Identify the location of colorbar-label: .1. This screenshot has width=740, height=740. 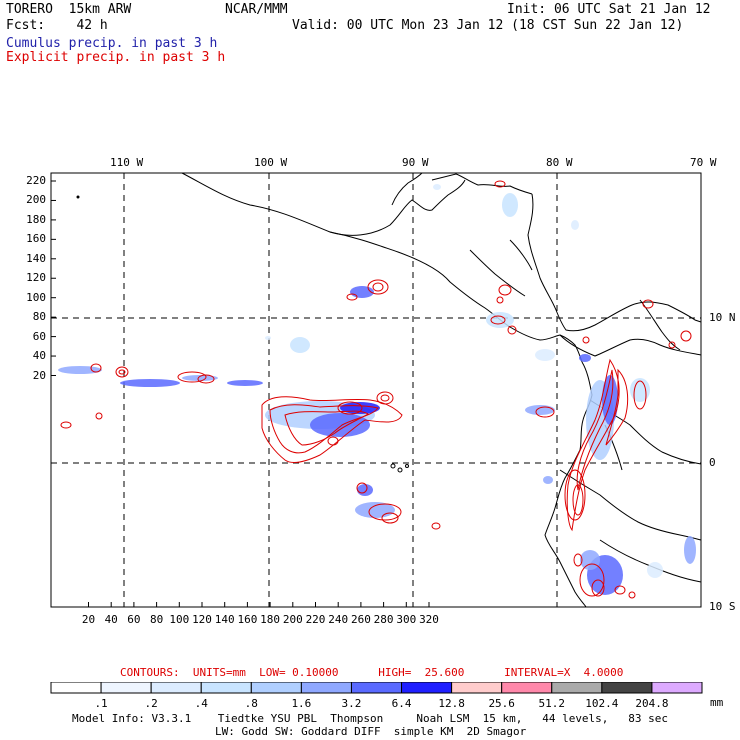
(101, 703).